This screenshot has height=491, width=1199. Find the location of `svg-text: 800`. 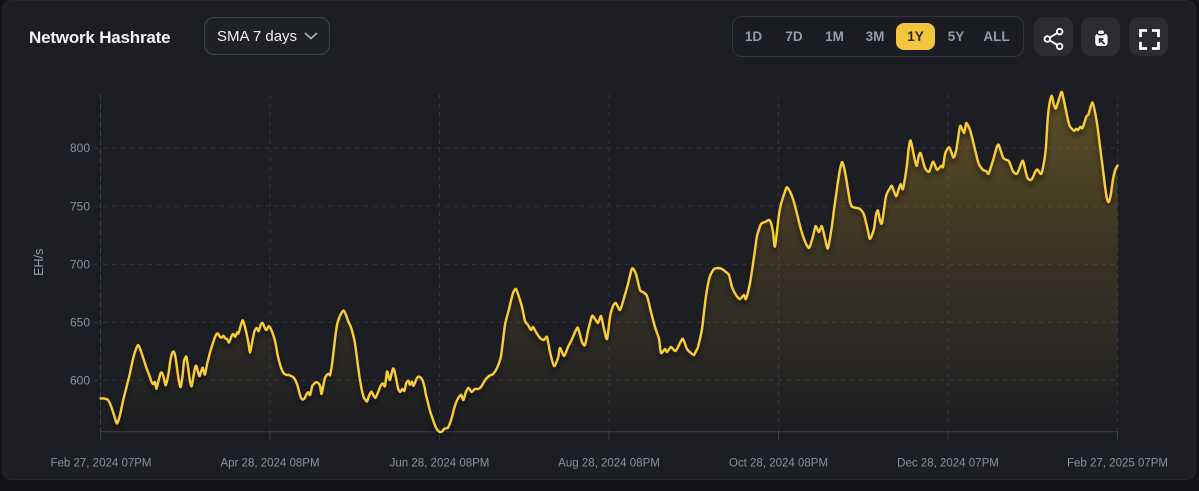

svg-text: 800 is located at coordinates (80, 148).